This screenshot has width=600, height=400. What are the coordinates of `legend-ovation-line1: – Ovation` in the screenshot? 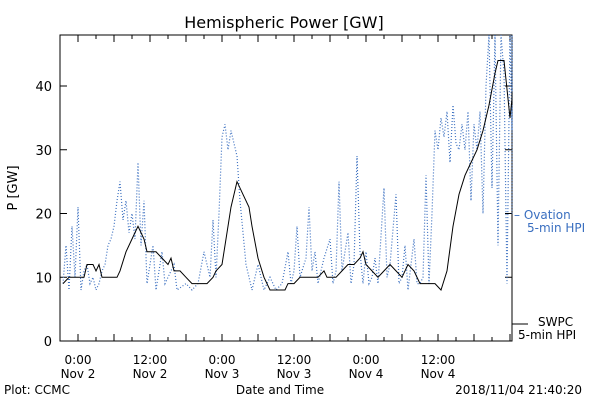 It's located at (542, 215).